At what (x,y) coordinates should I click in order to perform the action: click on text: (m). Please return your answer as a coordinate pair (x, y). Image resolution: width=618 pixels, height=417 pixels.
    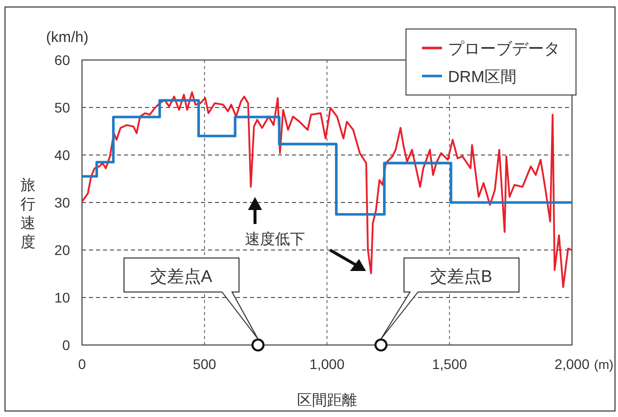
    Looking at the image, I should click on (604, 364).